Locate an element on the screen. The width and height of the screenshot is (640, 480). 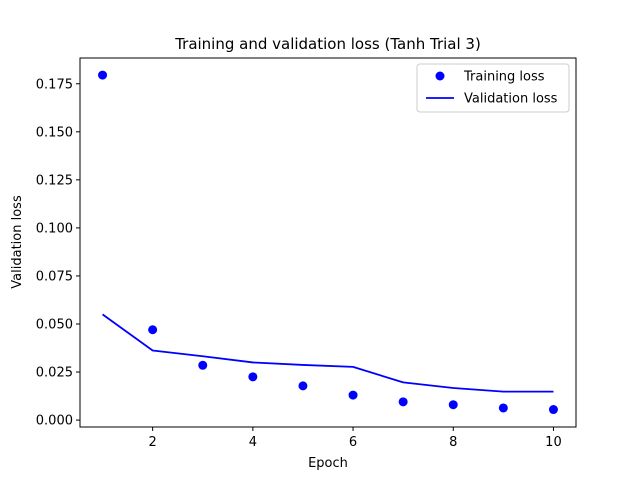
y-tick-label: 0.000 is located at coordinates (54, 421).